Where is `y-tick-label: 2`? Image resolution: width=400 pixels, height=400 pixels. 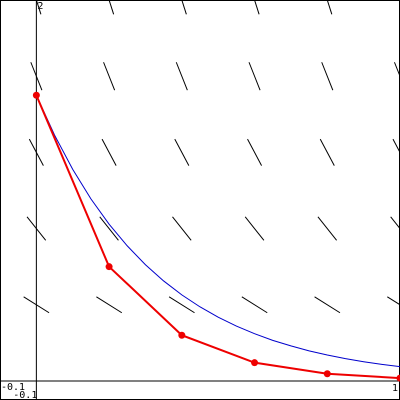
y-tick-label: 2 is located at coordinates (40, 6).